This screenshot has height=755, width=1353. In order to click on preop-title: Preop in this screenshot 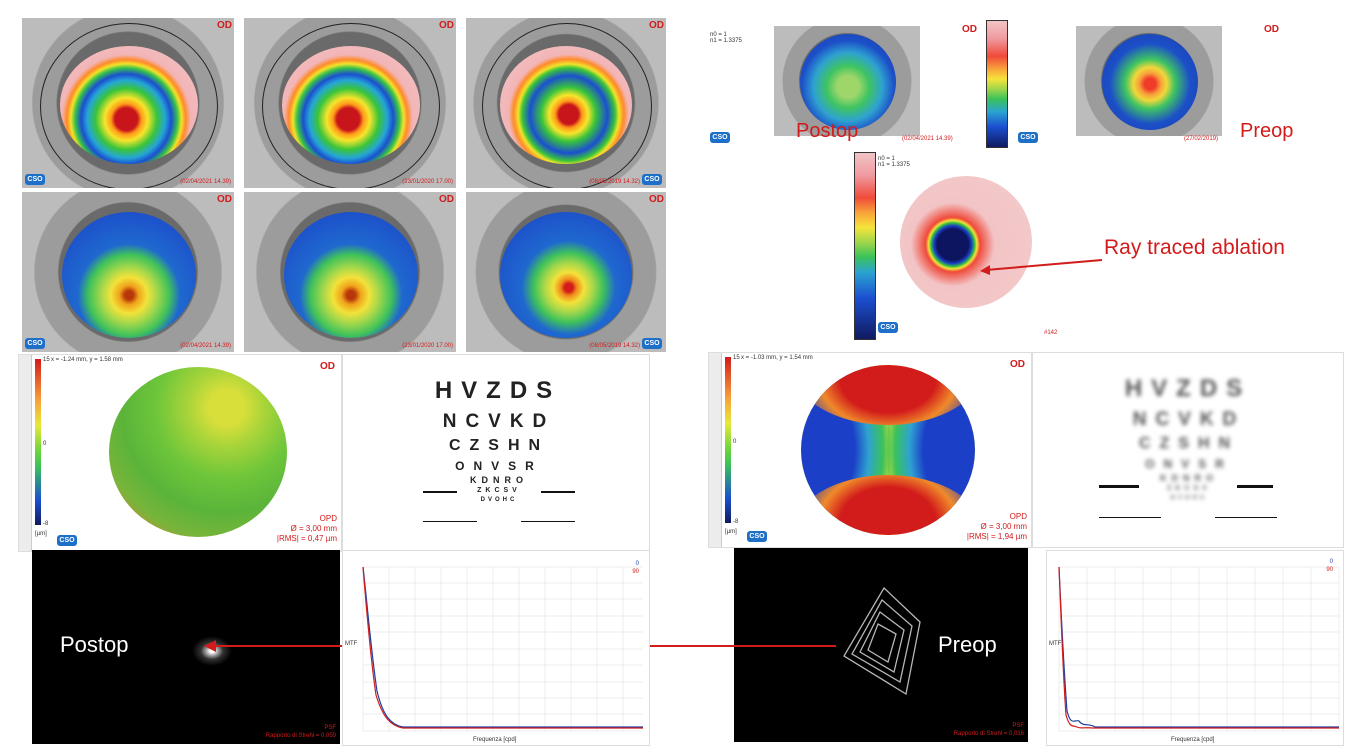, I will do `click(1267, 131)`.